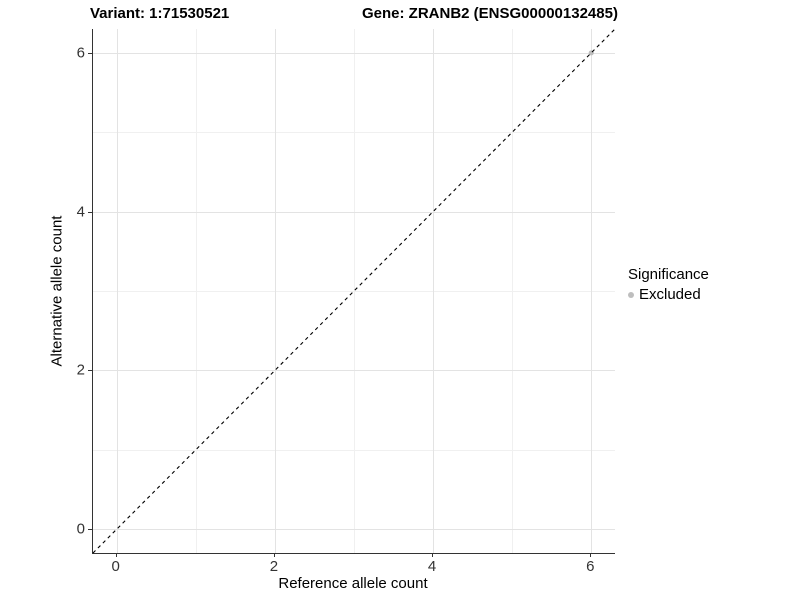 This screenshot has width=800, height=600. What do you see at coordinates (57, 291) in the screenshot?
I see `y-axis-title: Alternative allele count` at bounding box center [57, 291].